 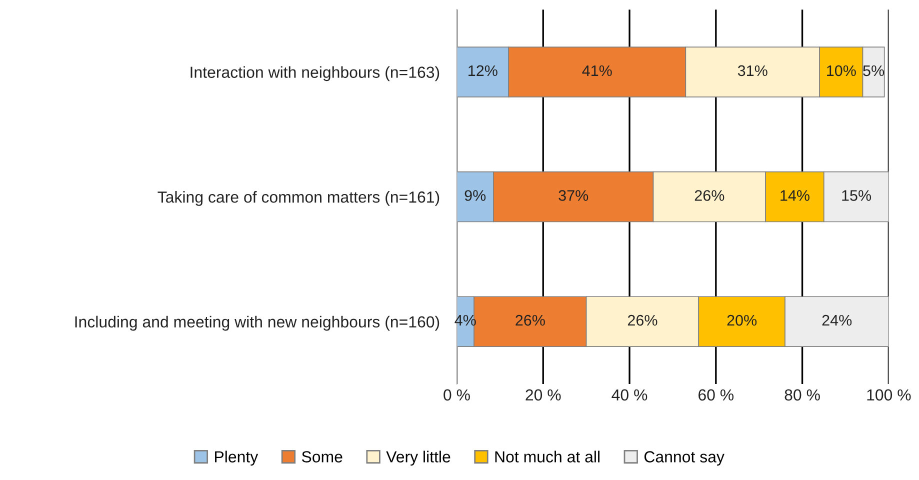 I want to click on data-label: 37%, so click(x=573, y=195).